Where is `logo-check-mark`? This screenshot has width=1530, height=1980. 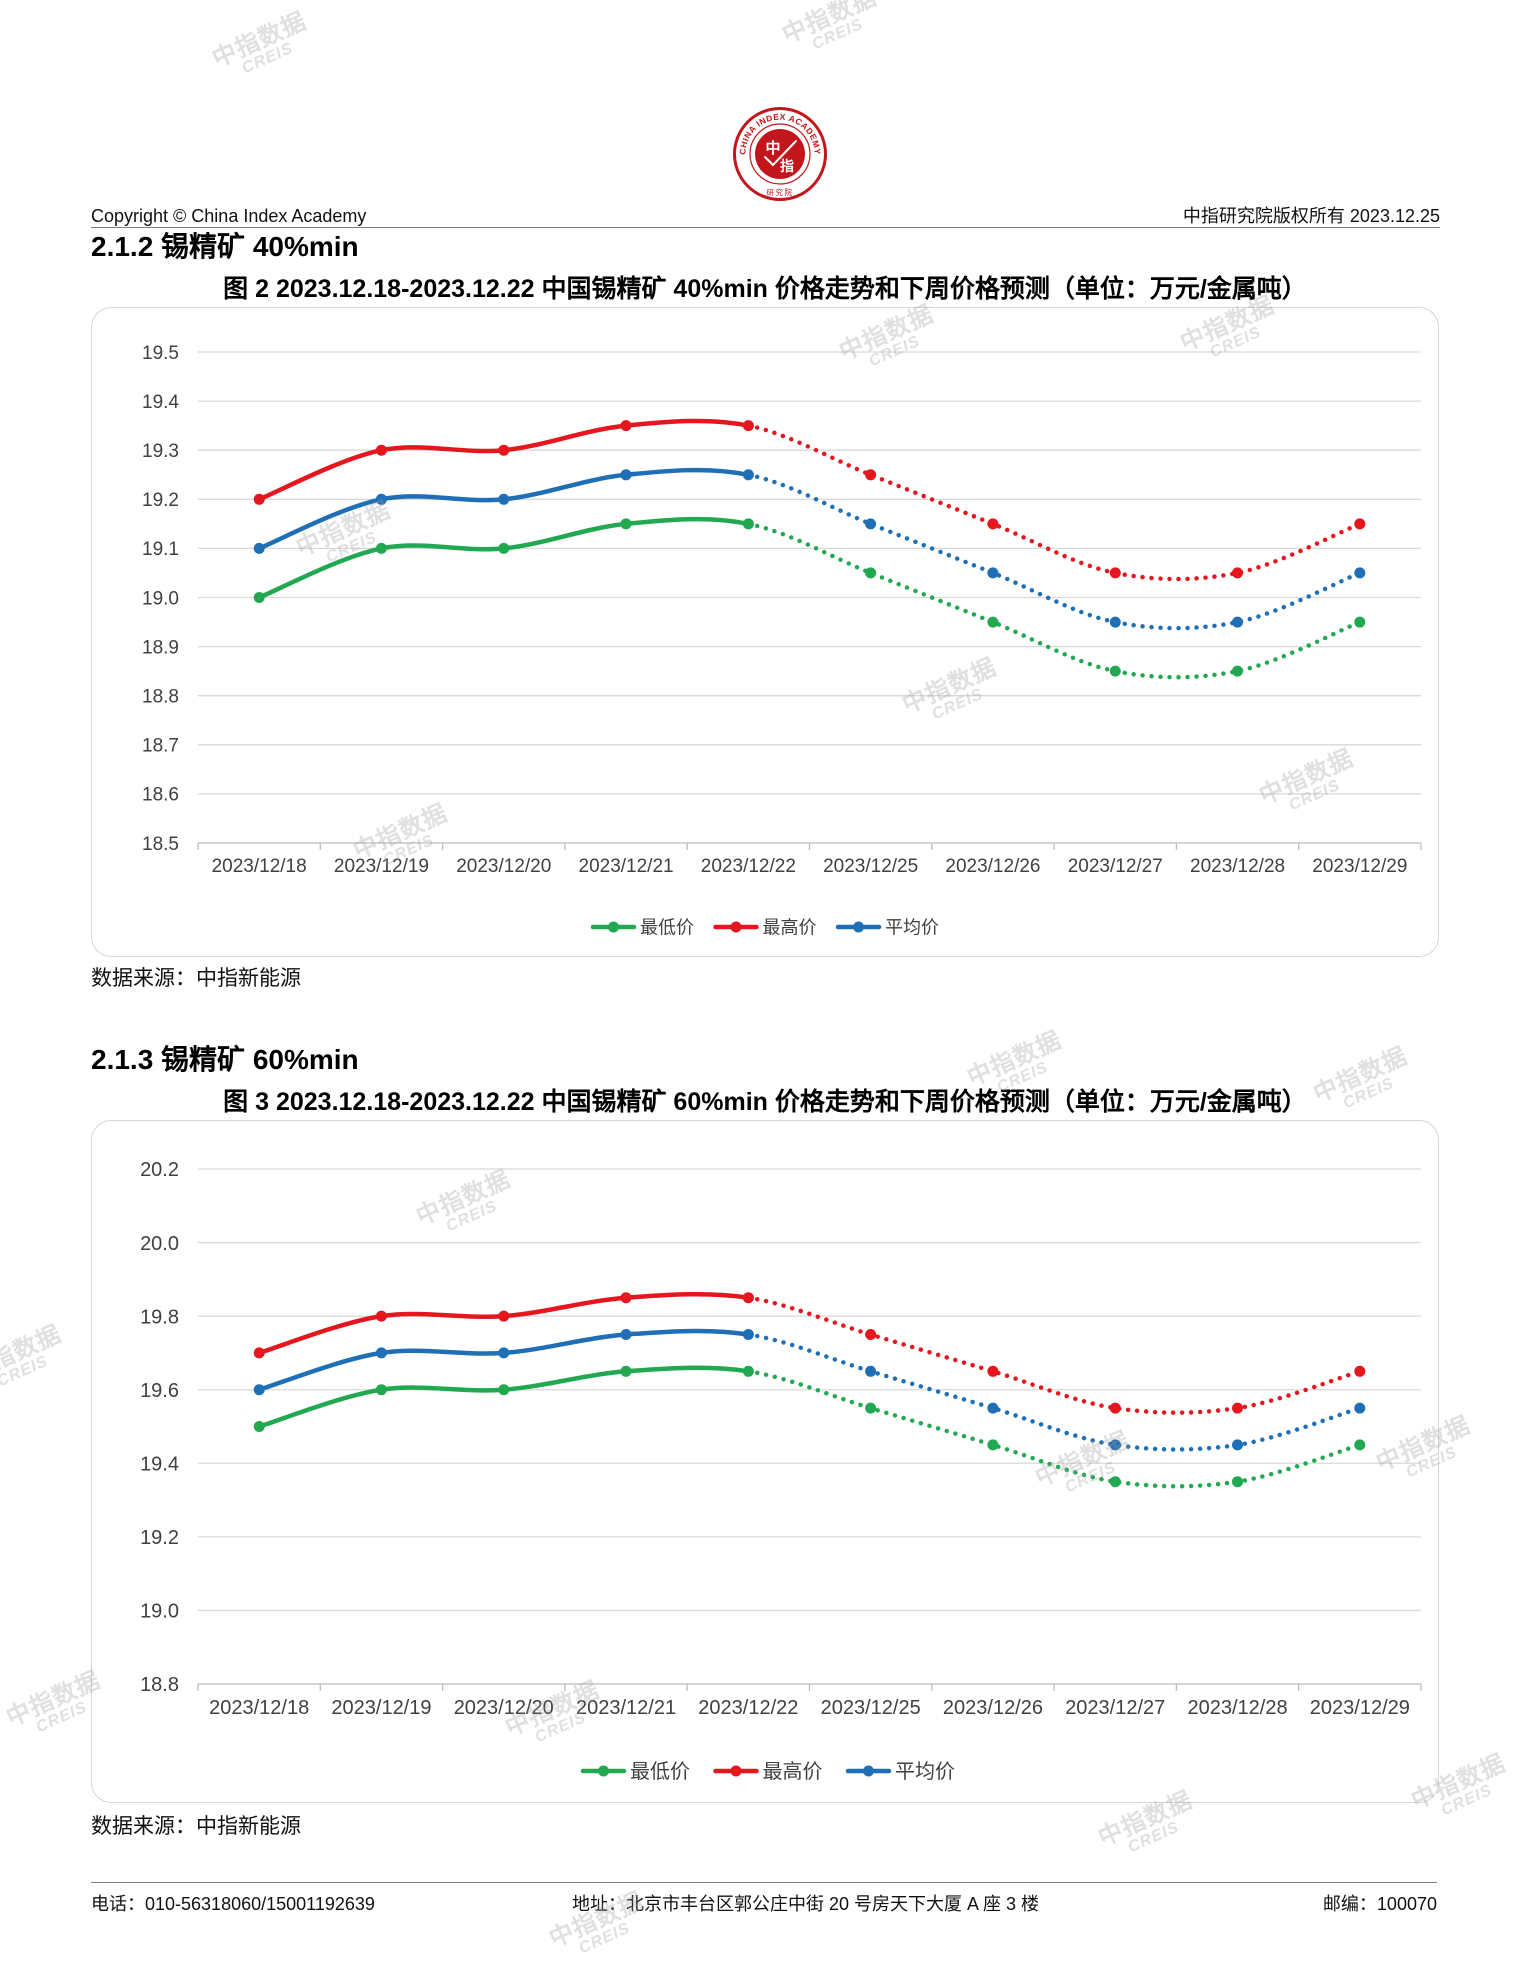 logo-check-mark is located at coordinates (780, 153).